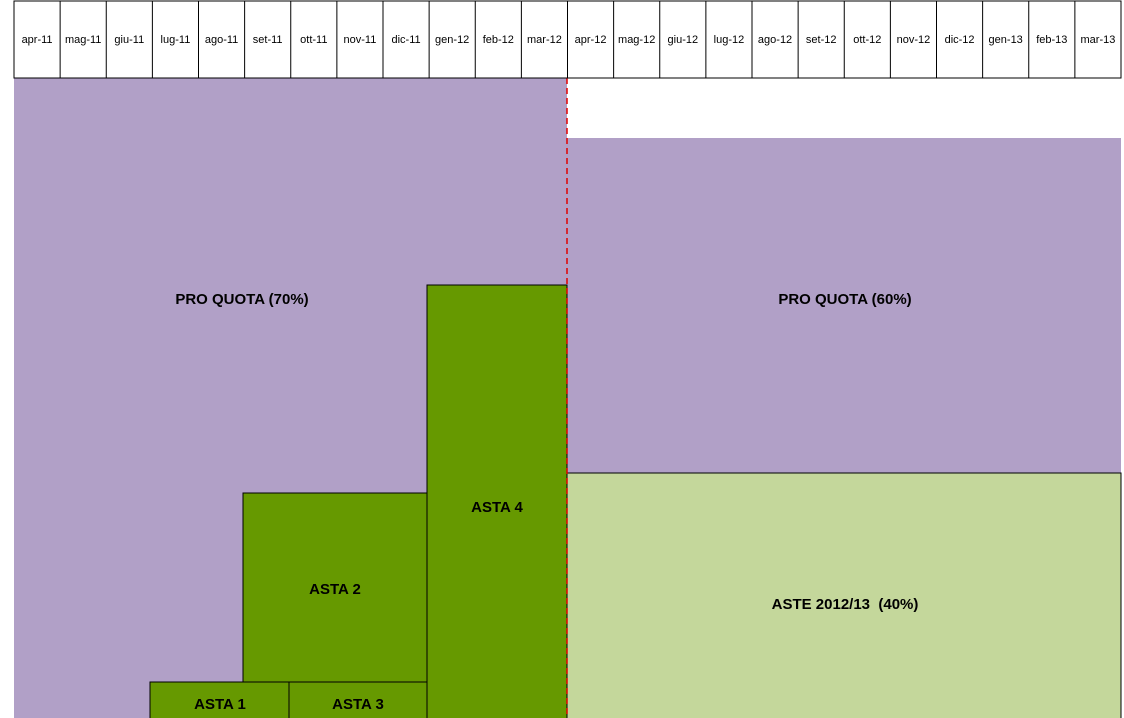 This screenshot has height=718, width=1124. What do you see at coordinates (220, 704) in the screenshot?
I see `block-label: ASTA 1` at bounding box center [220, 704].